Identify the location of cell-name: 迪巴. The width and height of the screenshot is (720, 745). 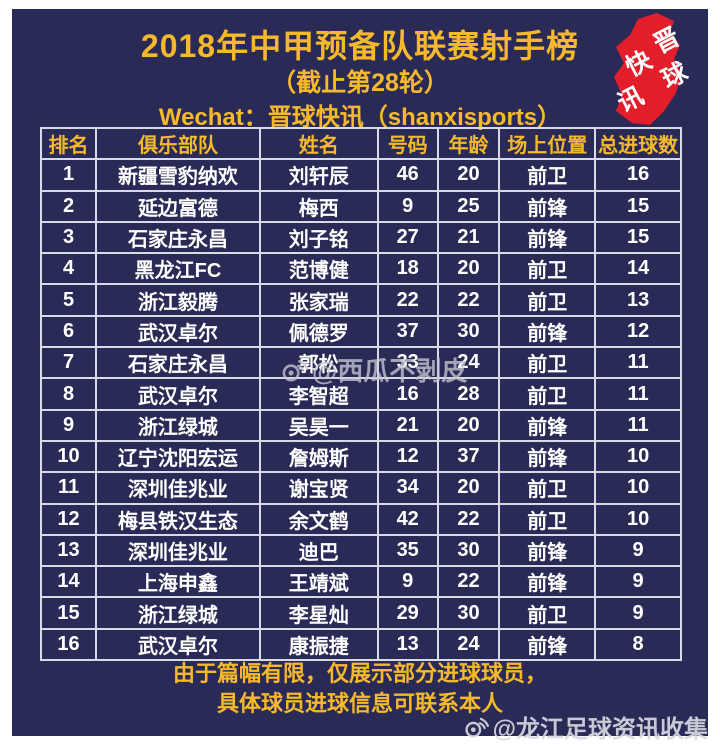
(318, 550).